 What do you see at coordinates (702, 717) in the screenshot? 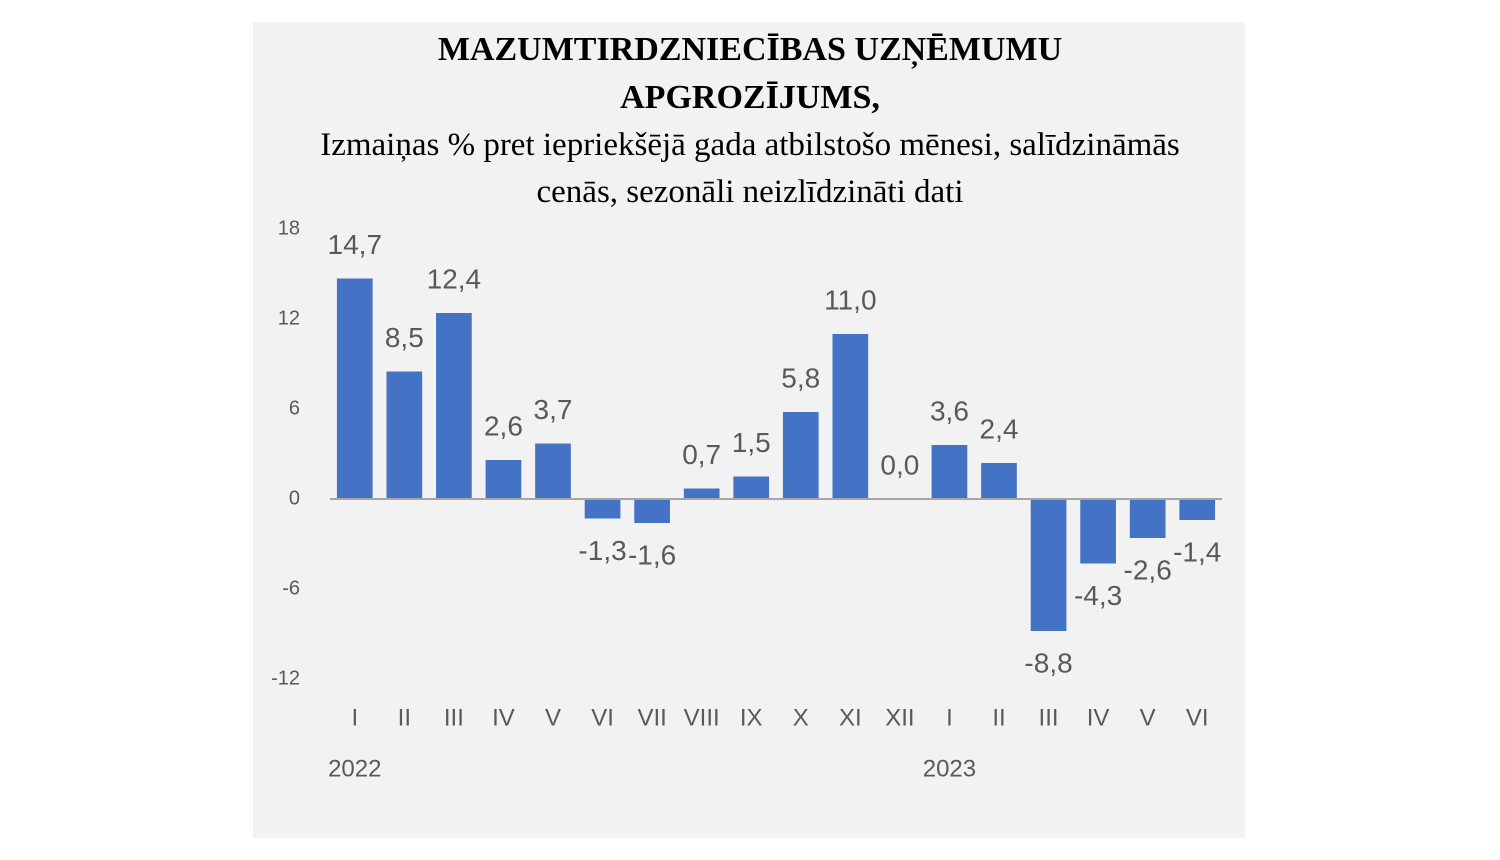
I see `x-tick-label: VIII` at bounding box center [702, 717].